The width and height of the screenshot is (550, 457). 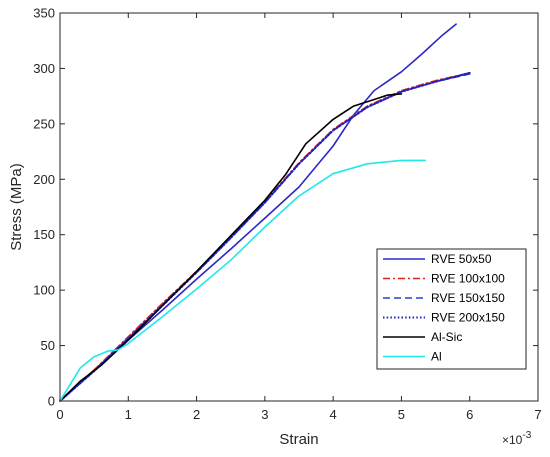 I want to click on legend-label-2: RVE 150x150, so click(x=468, y=298).